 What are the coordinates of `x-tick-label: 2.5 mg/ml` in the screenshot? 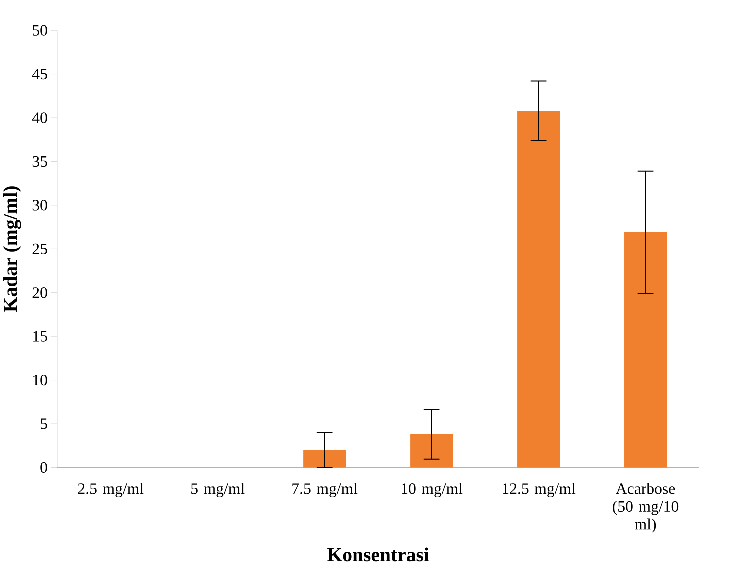 It's located at (111, 490).